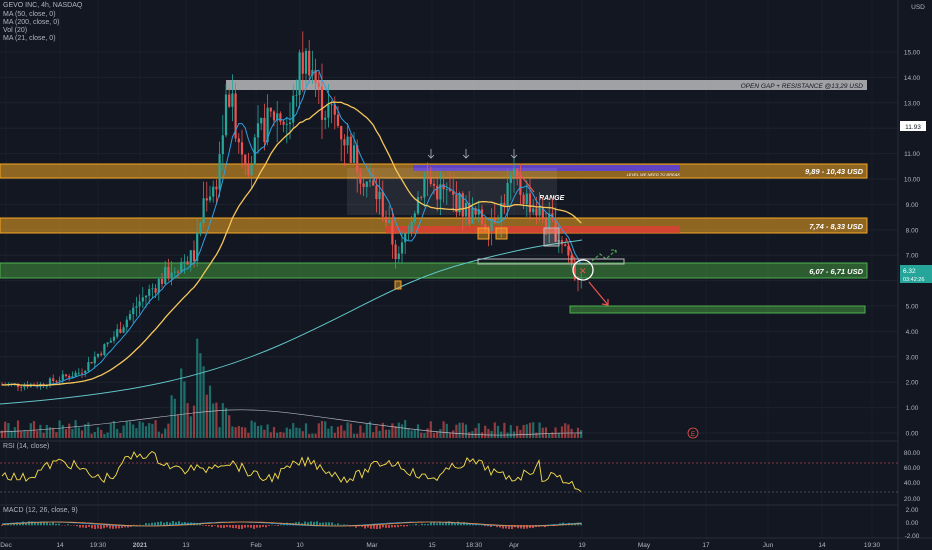 The image size is (932, 550). Describe the element at coordinates (300, 545) in the screenshot. I see `time-axis-tick: 10` at that location.